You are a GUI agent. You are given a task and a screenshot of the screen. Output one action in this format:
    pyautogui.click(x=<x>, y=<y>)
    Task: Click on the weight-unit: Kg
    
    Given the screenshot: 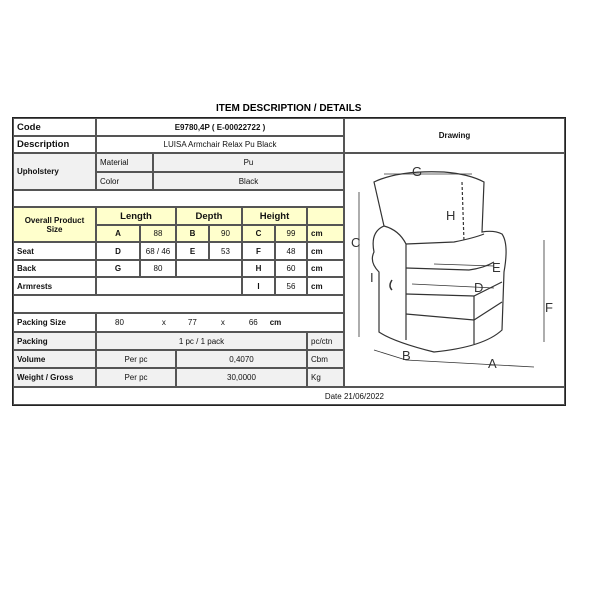 What is the action you would take?
    pyautogui.click(x=325, y=377)
    